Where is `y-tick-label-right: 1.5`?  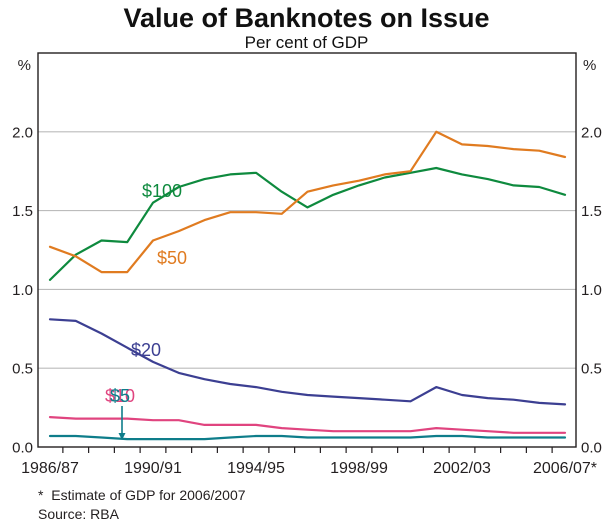
y-tick-label-right: 1.5 is located at coordinates (591, 211).